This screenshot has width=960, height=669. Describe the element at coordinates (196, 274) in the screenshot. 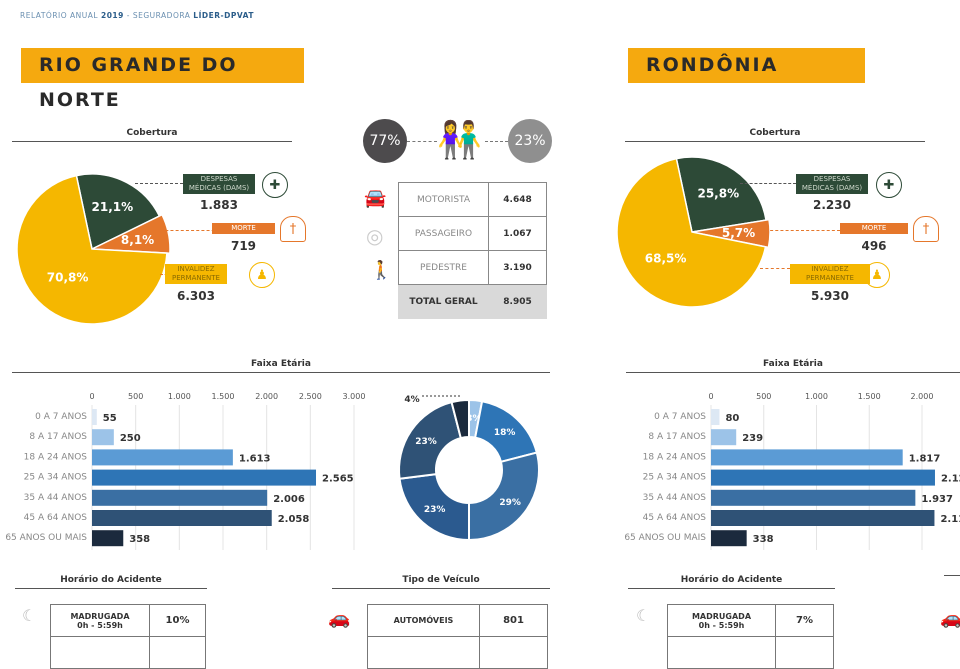

I see `invalidez-label: INVALIDEZ PERMANENTE` at that location.